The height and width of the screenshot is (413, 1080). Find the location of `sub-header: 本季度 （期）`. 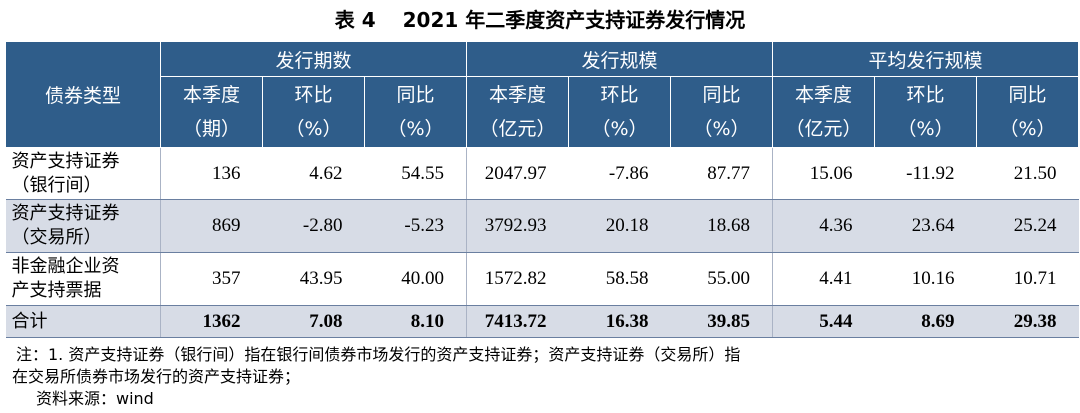

sub-header: 本季度 （期） is located at coordinates (211, 112).